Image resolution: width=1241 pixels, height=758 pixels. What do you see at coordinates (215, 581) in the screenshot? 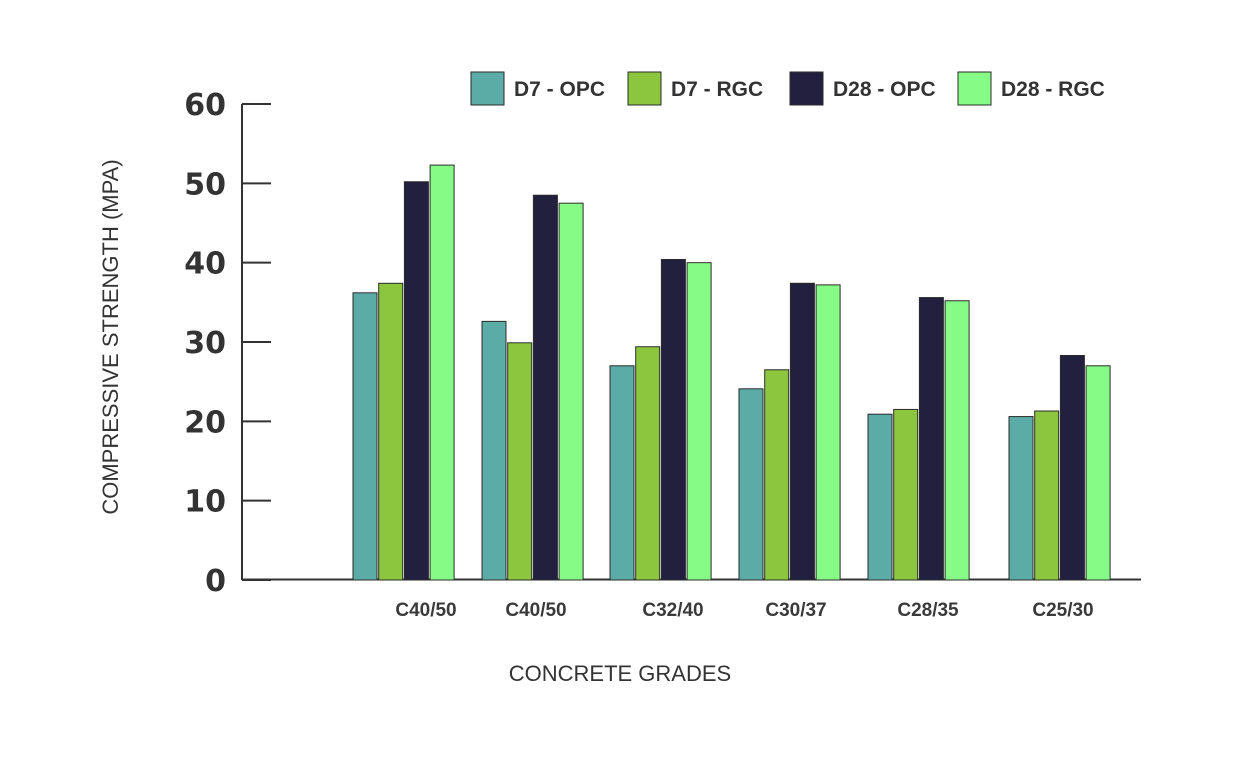
I see `y-tick-label: 0` at bounding box center [215, 581].